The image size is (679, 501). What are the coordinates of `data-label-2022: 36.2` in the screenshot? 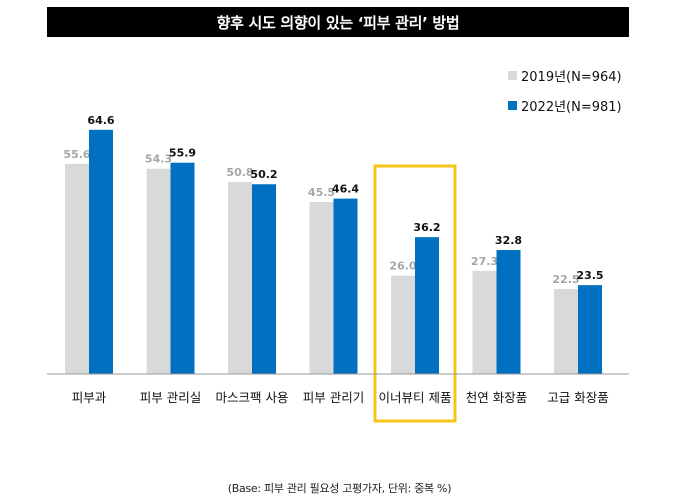 It's located at (426, 227).